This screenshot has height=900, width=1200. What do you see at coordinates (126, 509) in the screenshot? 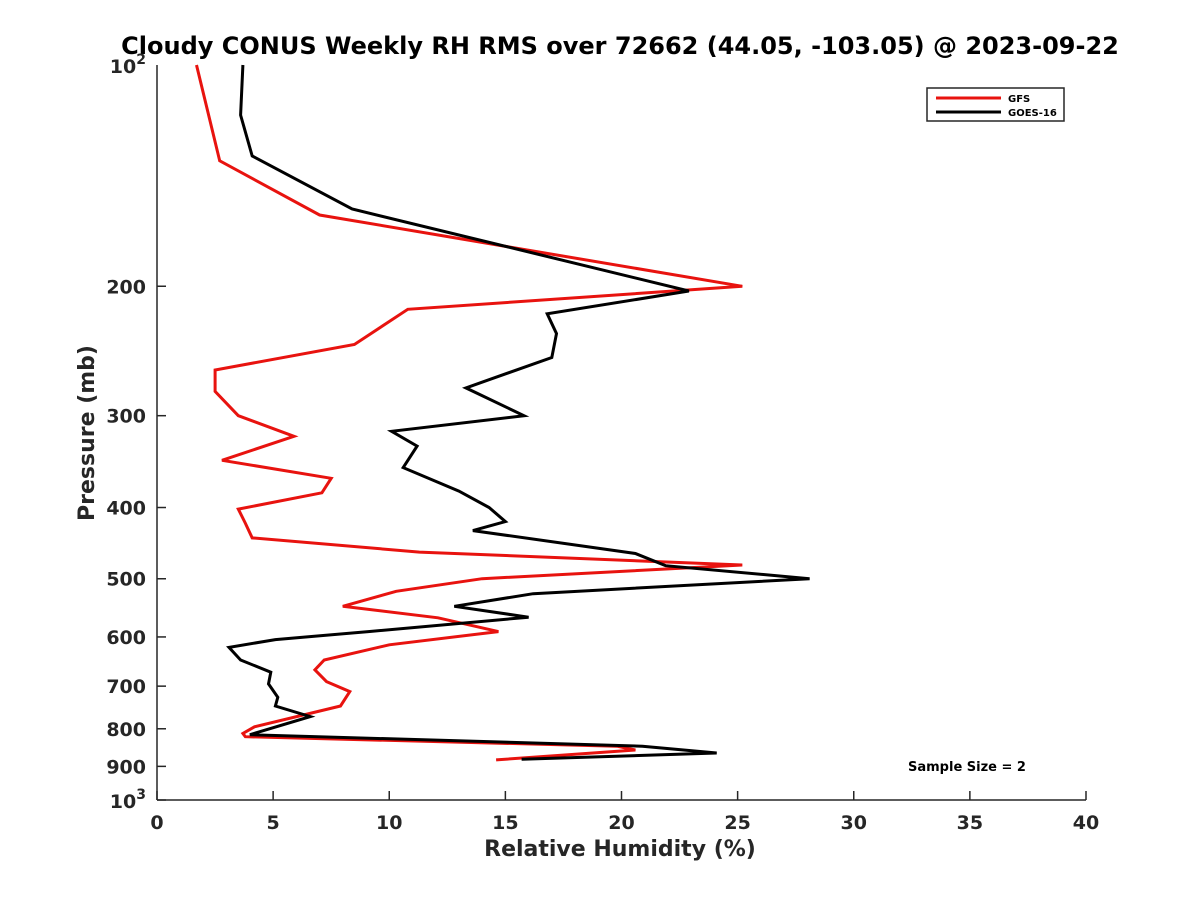
I see `y-tick-label-2: 400` at bounding box center [126, 509].